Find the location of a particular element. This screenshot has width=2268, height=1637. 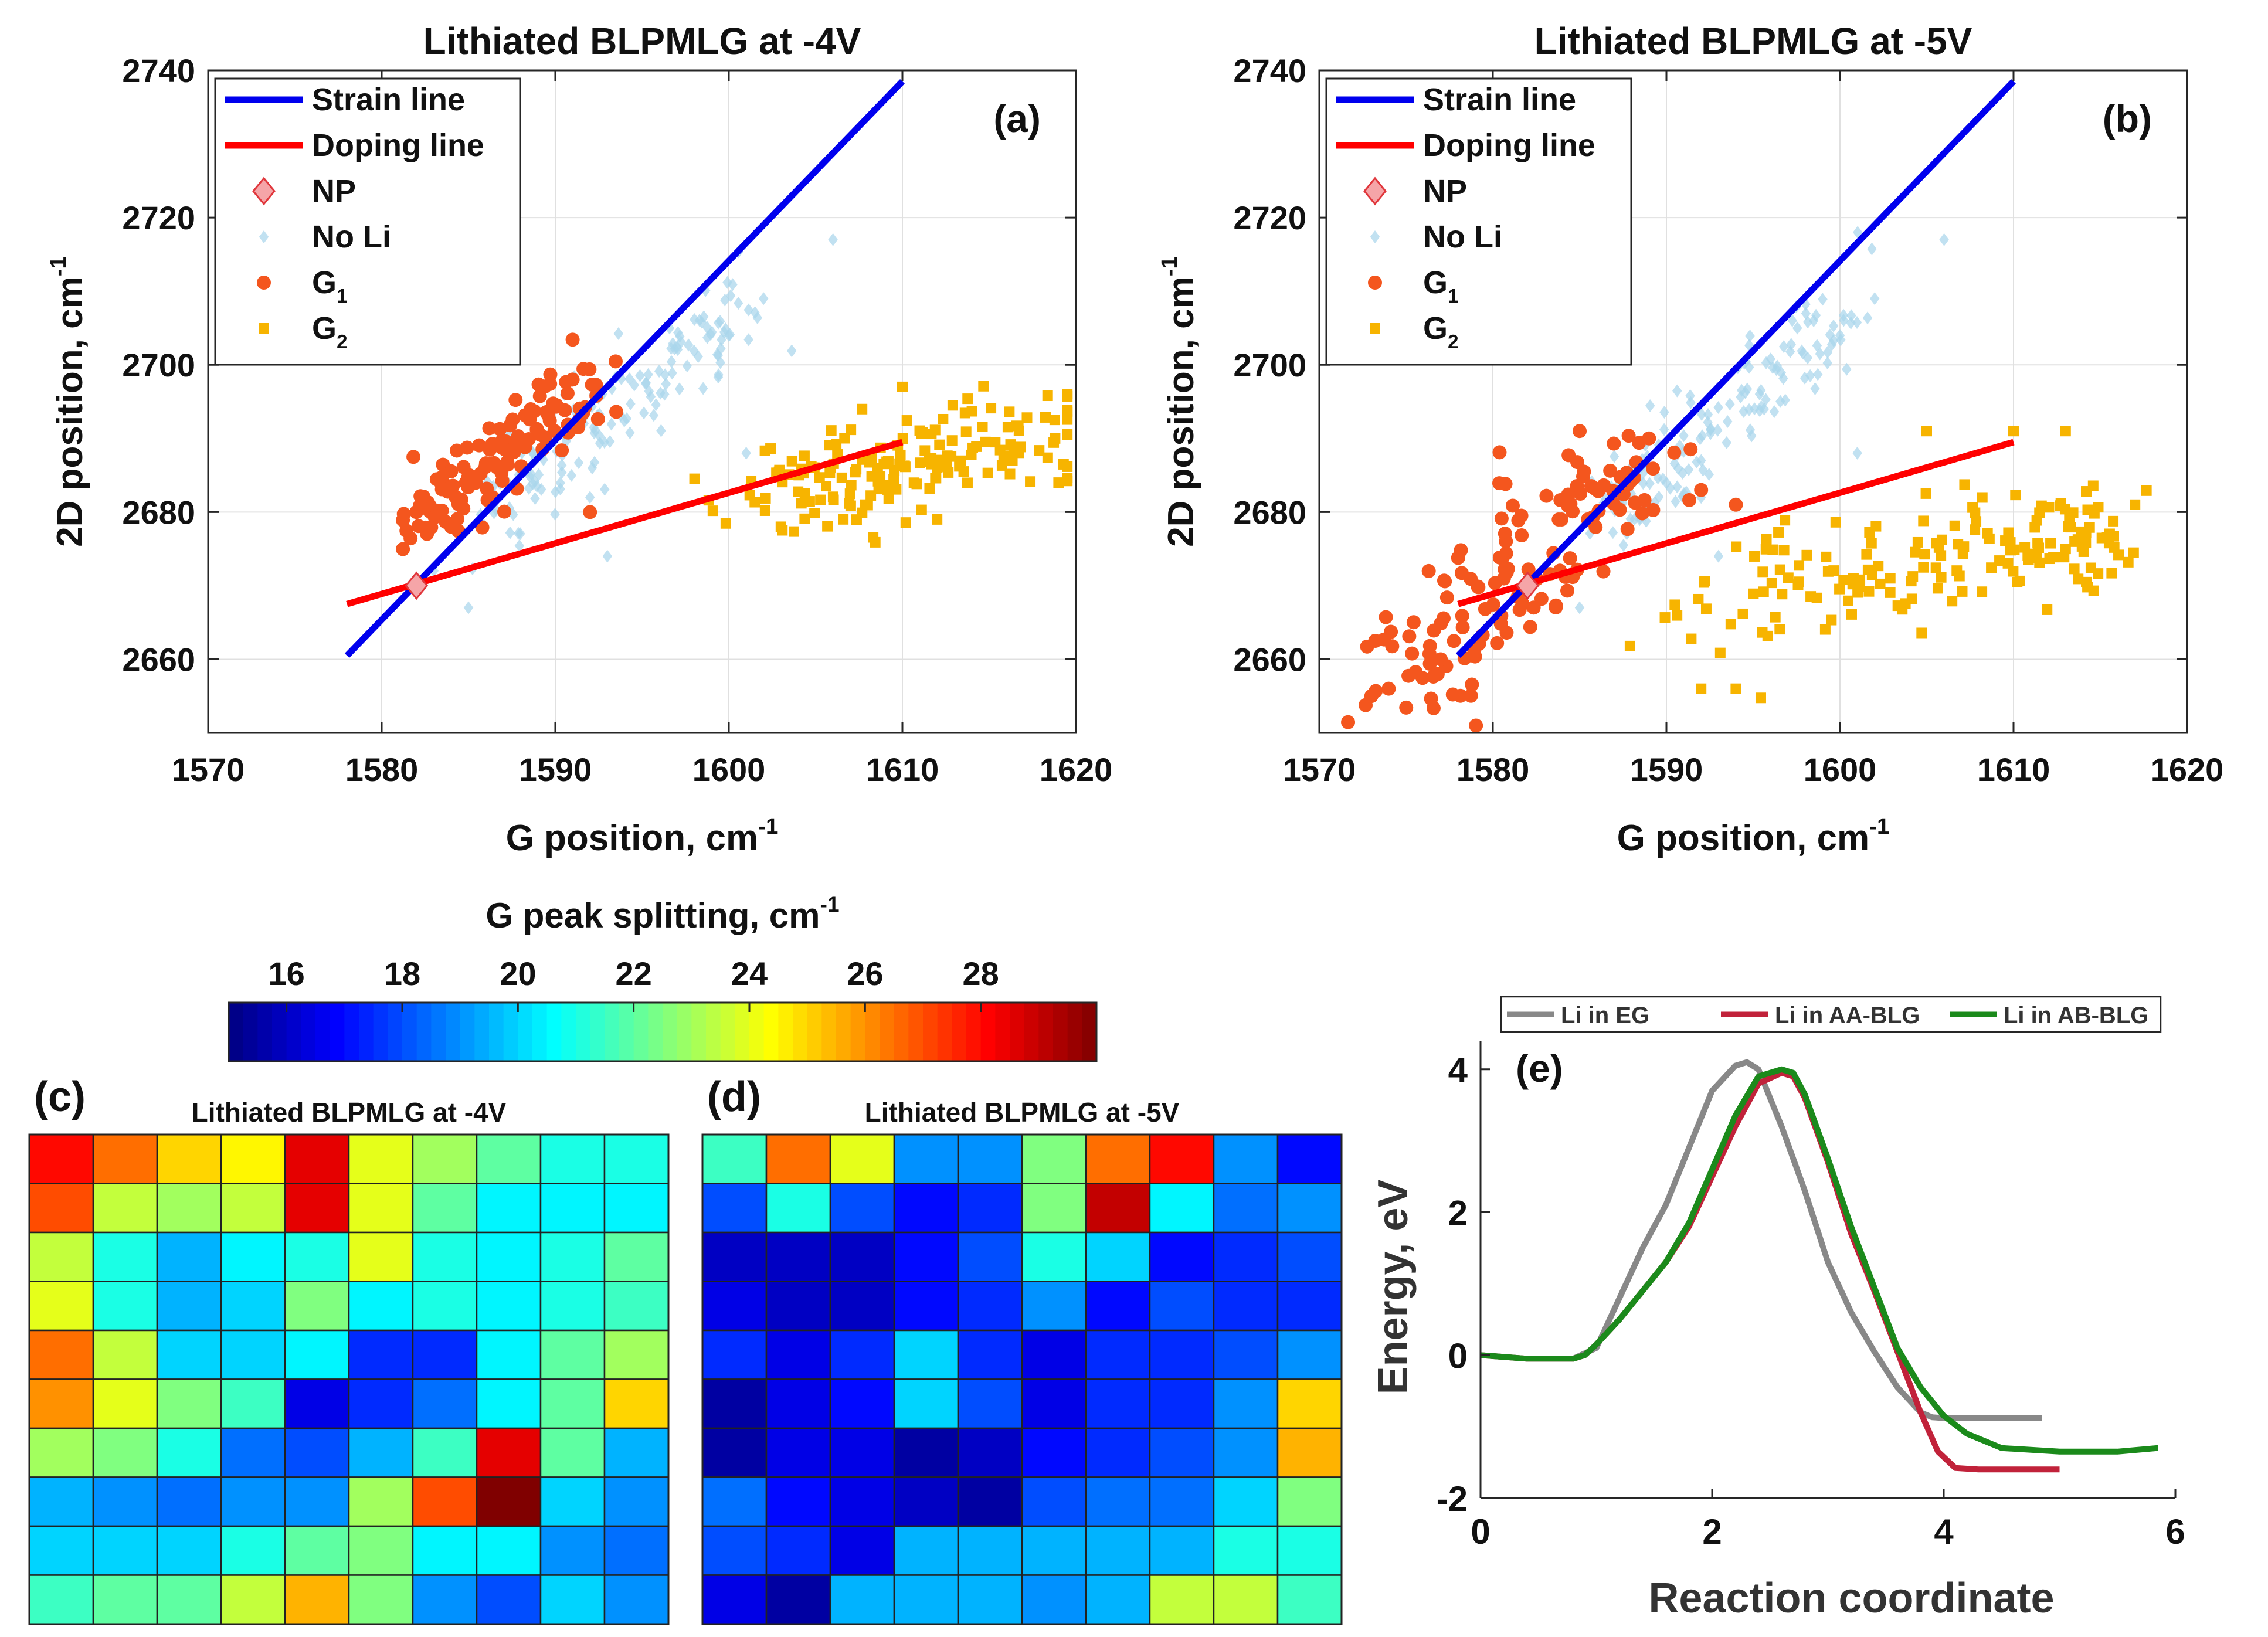

x-tick-label: 1570 is located at coordinates (1319, 769).